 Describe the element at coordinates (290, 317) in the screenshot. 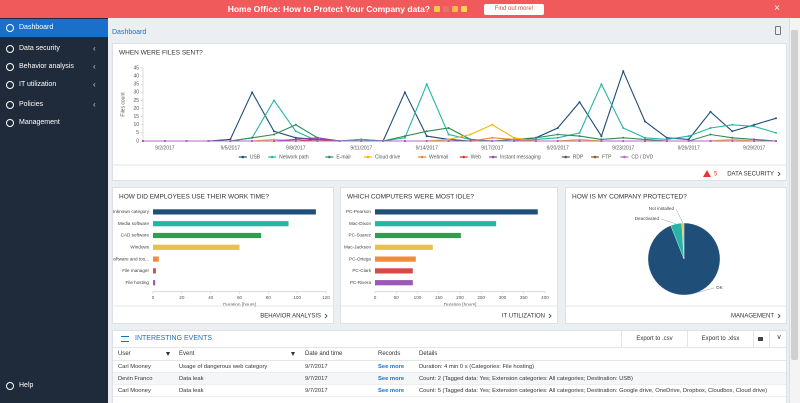

I see `panel-link: BEHAVIOR ANALYSIS` at that location.